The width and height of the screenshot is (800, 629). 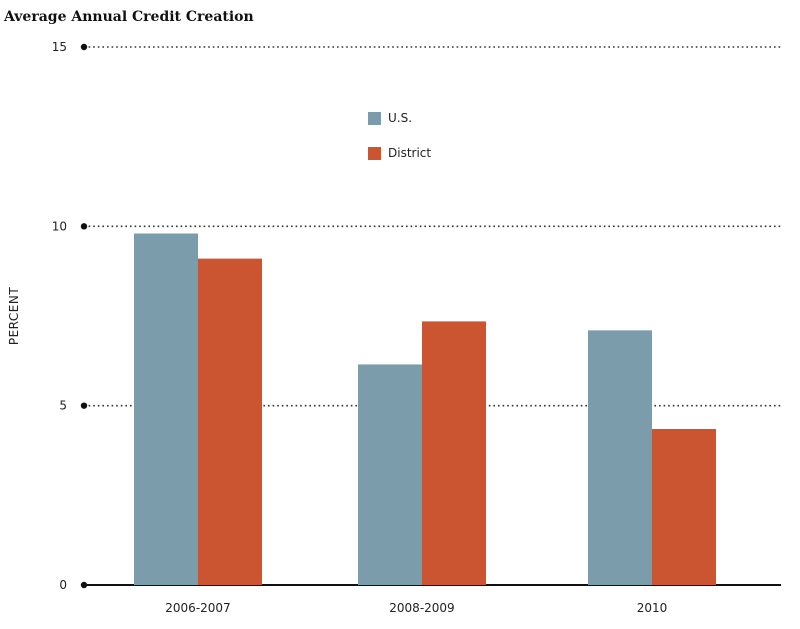 I want to click on bar-us-2006-2007, so click(x=166, y=409).